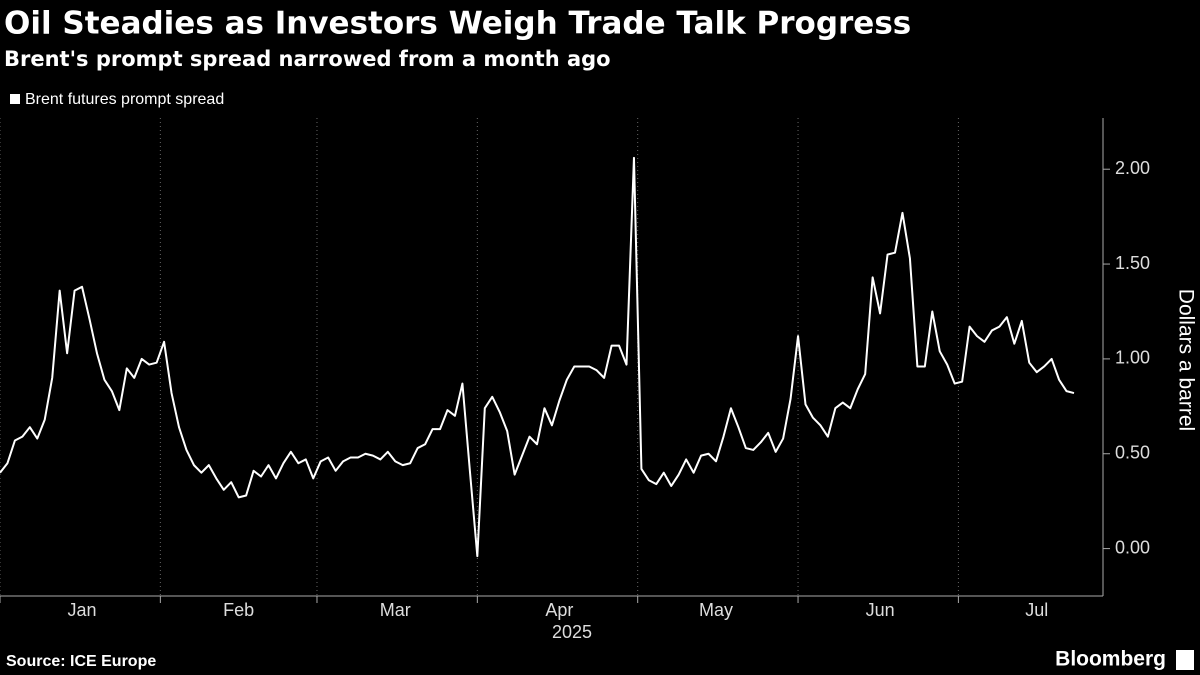 Image resolution: width=1200 pixels, height=675 pixels. What do you see at coordinates (1185, 660) in the screenshot?
I see `brand-icon` at bounding box center [1185, 660].